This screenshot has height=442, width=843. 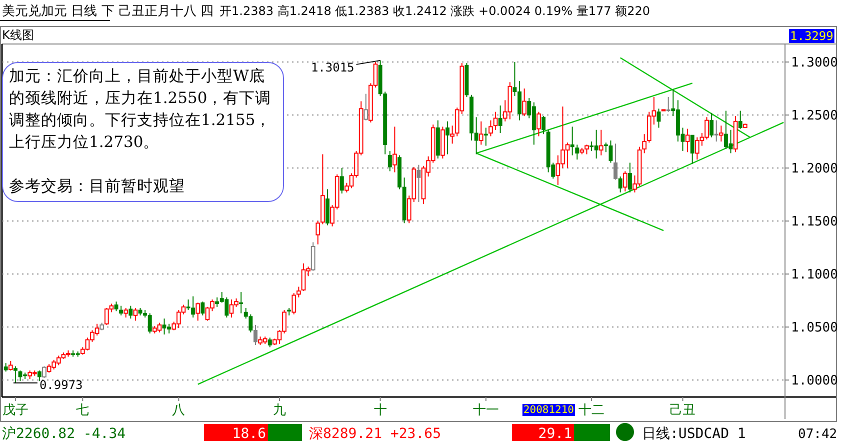 What do you see at coordinates (83, 410) in the screenshot?
I see `x-tick-label: 七` at bounding box center [83, 410].